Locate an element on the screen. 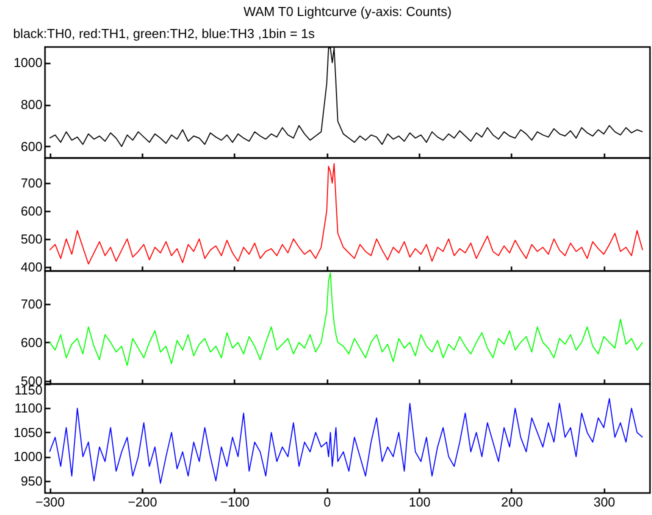 The width and height of the screenshot is (652, 515). y-tick-label: 800 is located at coordinates (31, 104).